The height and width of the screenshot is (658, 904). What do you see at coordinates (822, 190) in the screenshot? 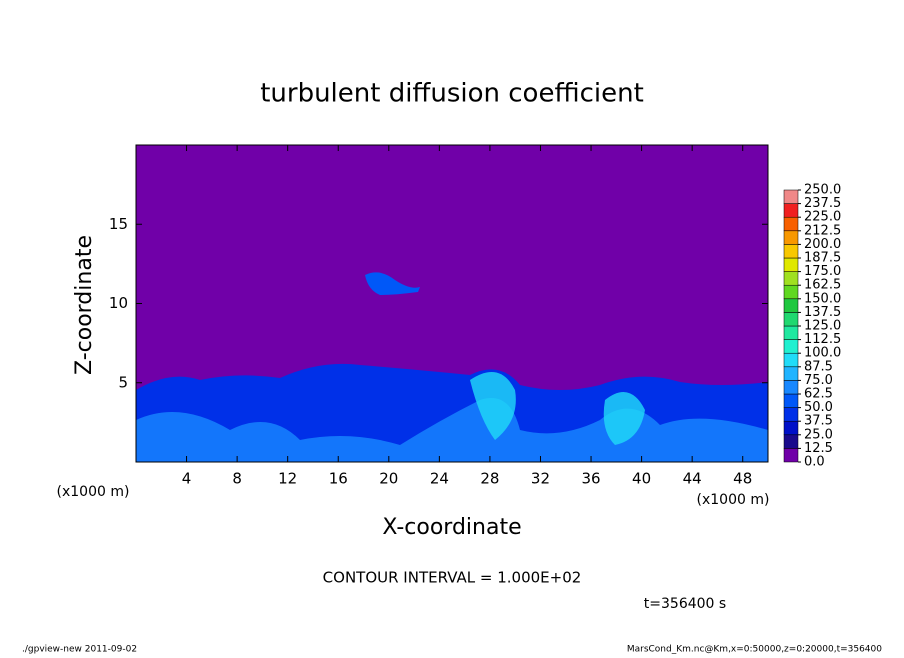
I see `colorbar-label: 250.0` at bounding box center [822, 190].